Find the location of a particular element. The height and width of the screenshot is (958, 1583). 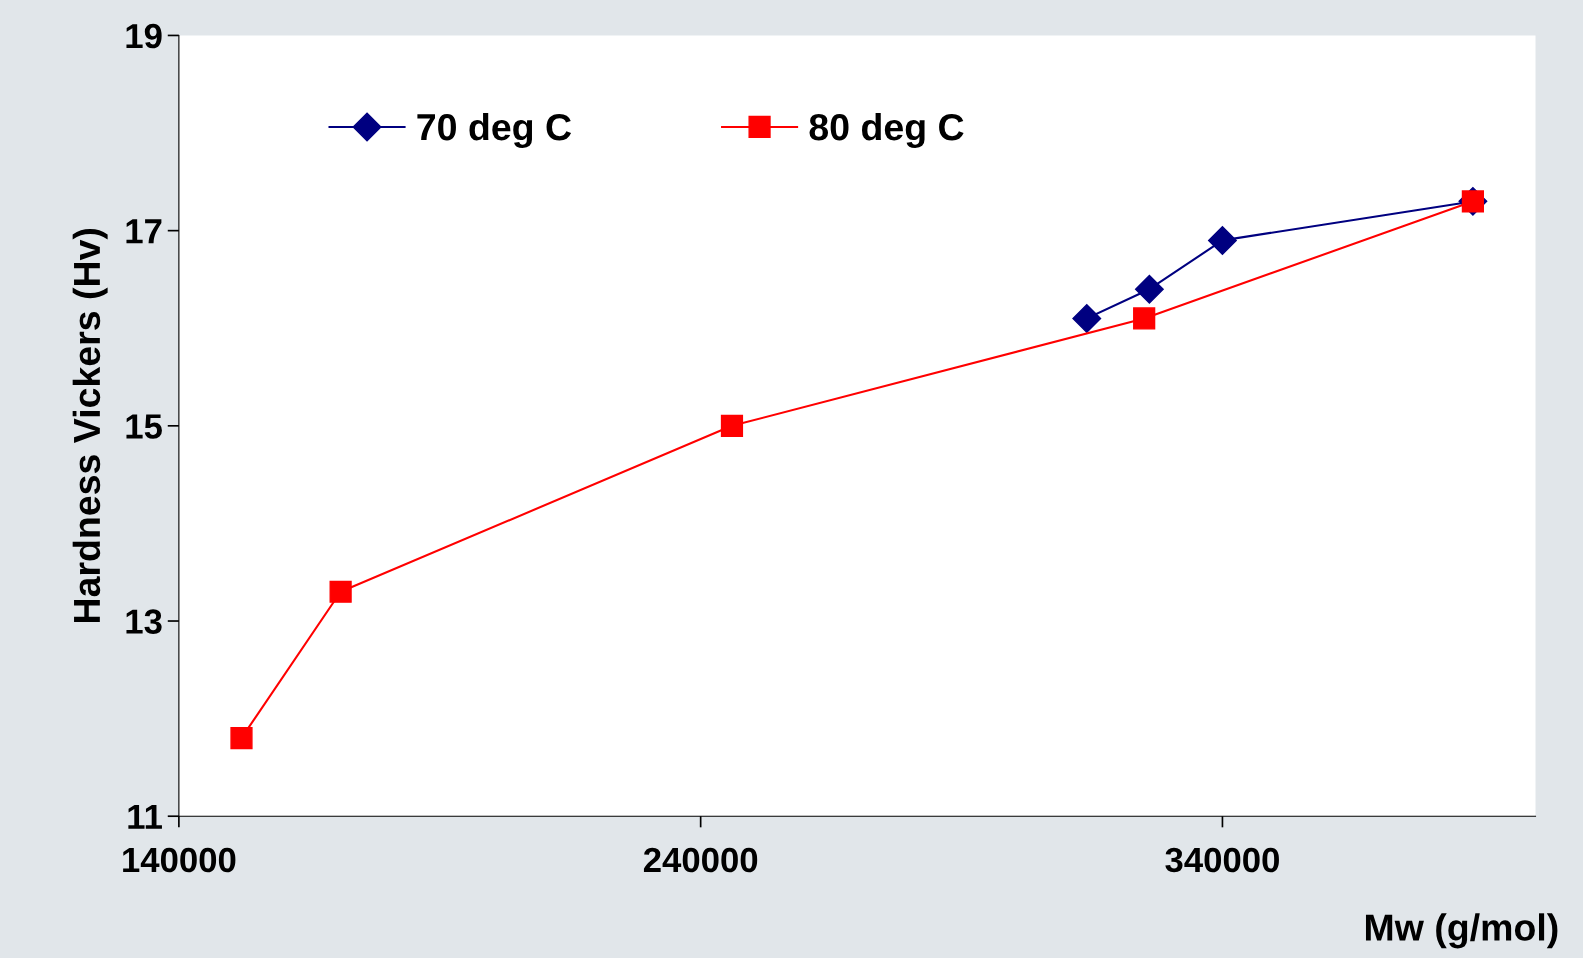

x-tick-label: 240000 is located at coordinates (700, 860).